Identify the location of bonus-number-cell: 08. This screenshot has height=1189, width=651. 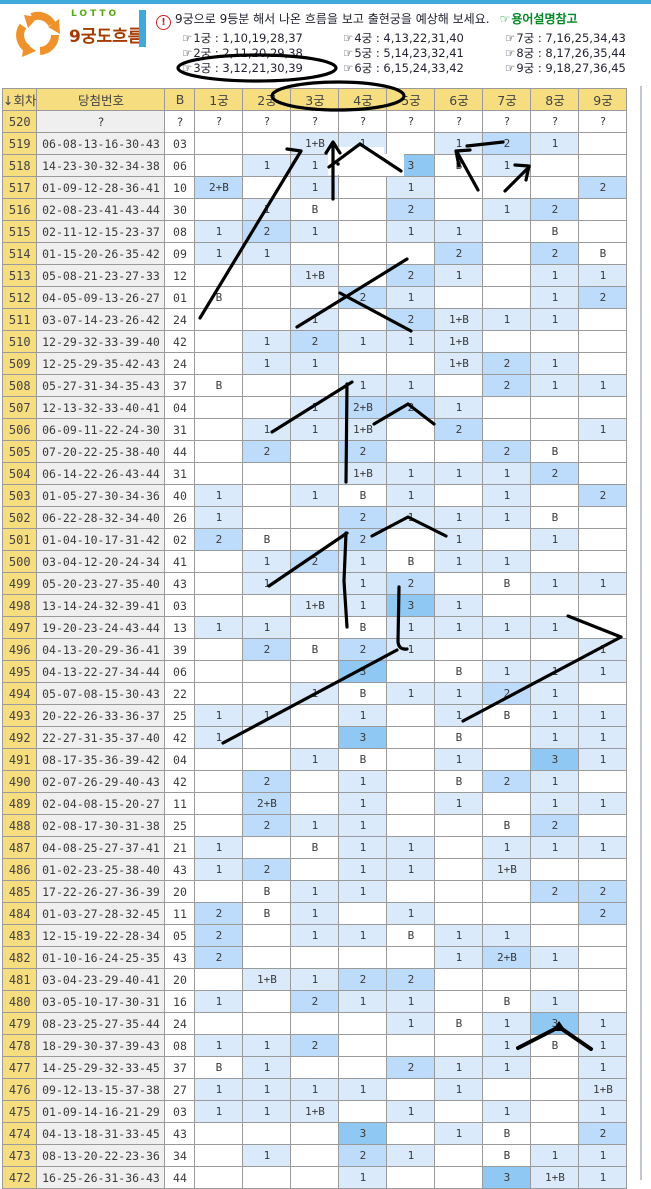
(180, 1045).